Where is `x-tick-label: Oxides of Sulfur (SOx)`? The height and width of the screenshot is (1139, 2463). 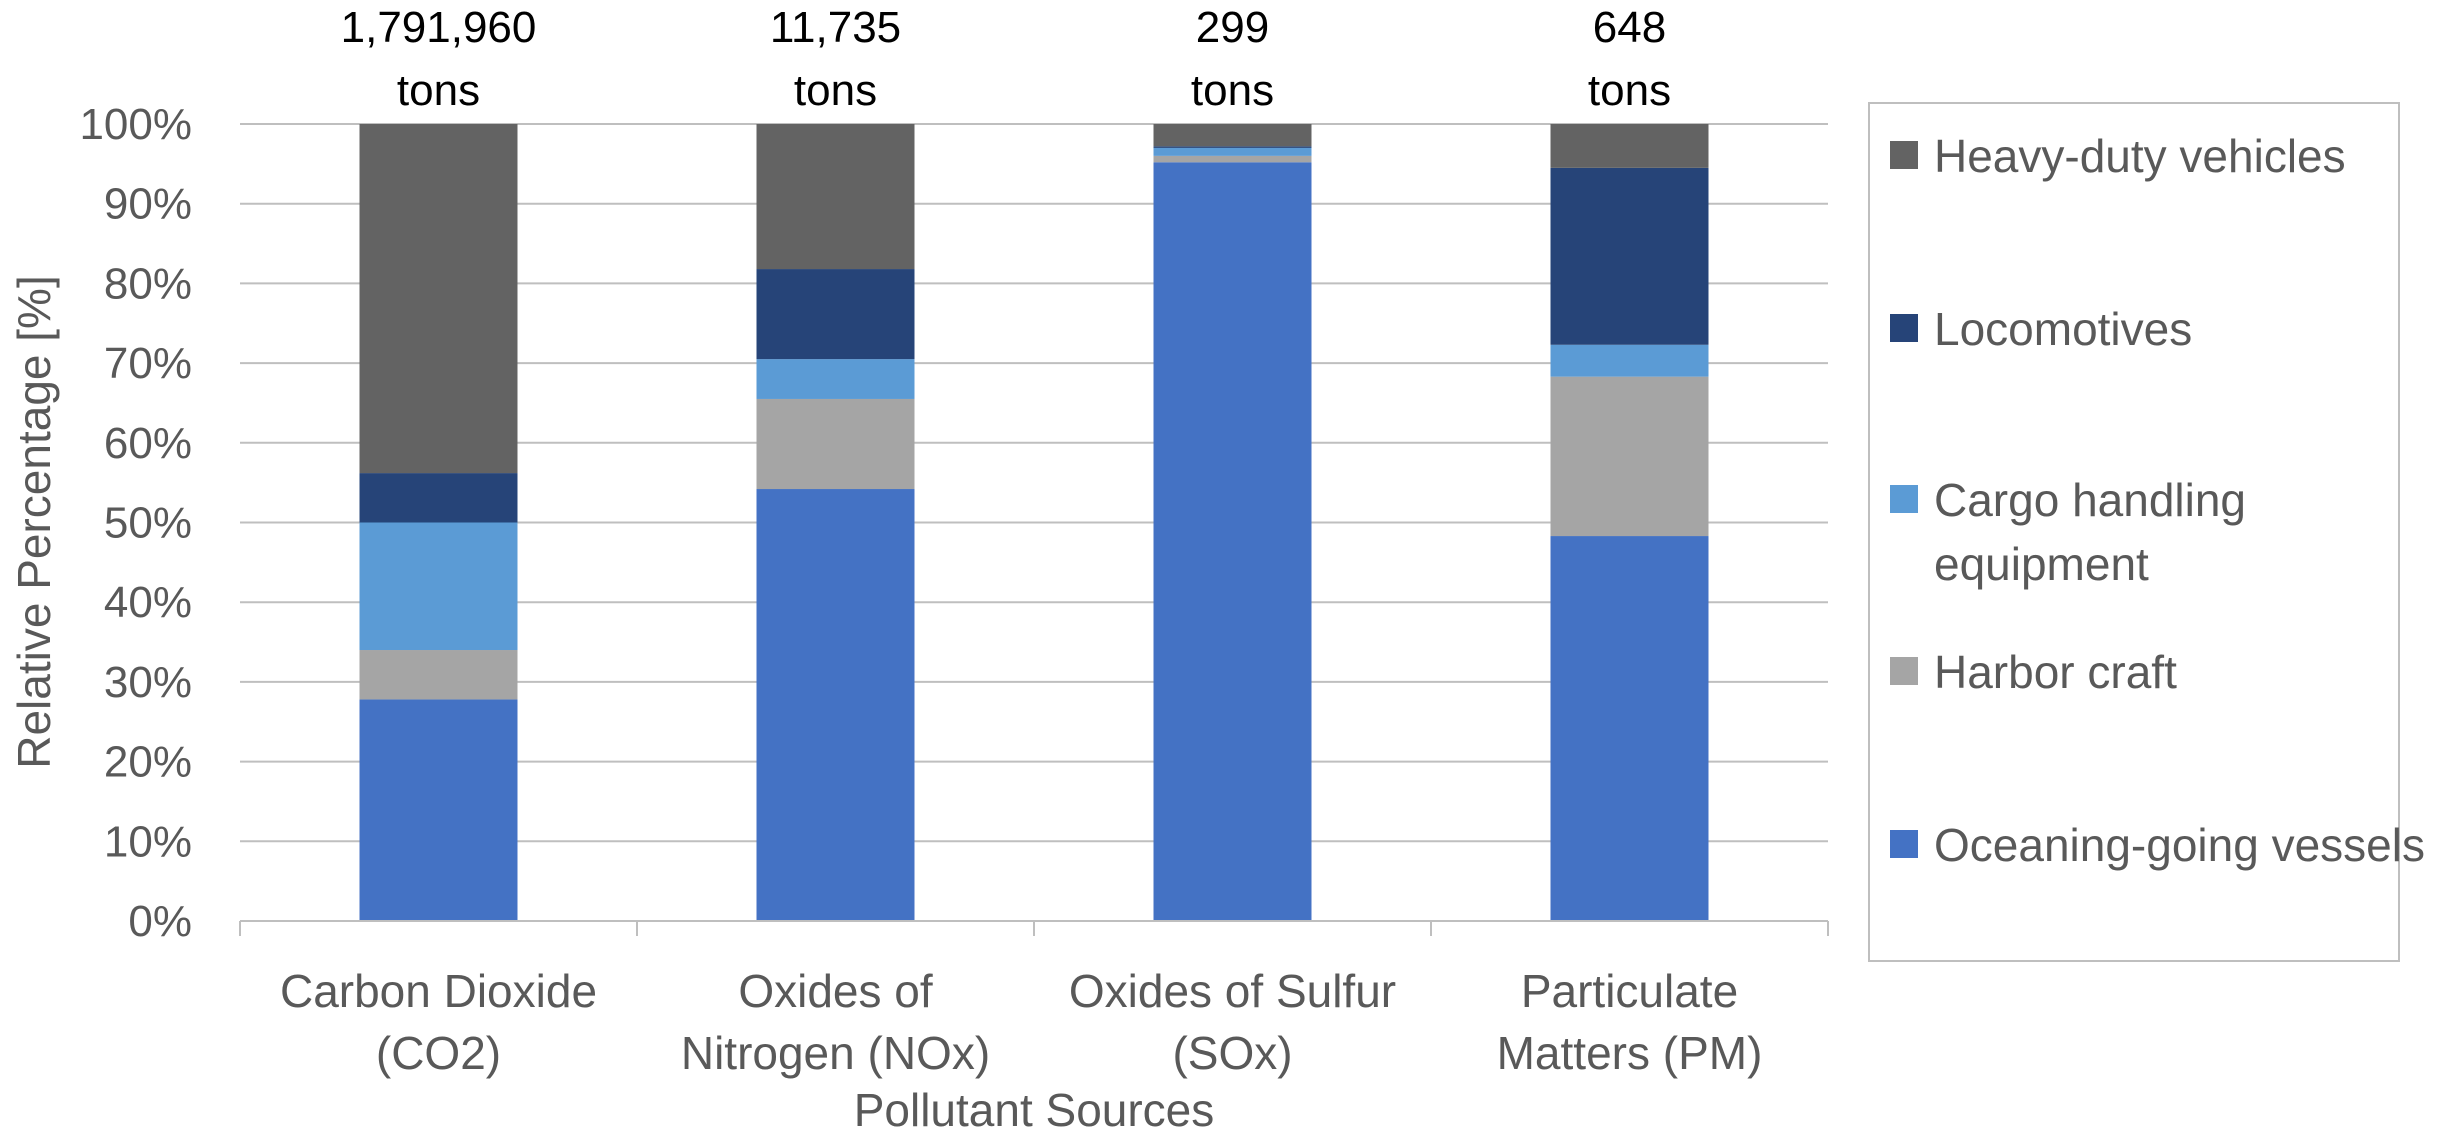 x-tick-label: Oxides of Sulfur (SOx) is located at coordinates (1232, 1022).